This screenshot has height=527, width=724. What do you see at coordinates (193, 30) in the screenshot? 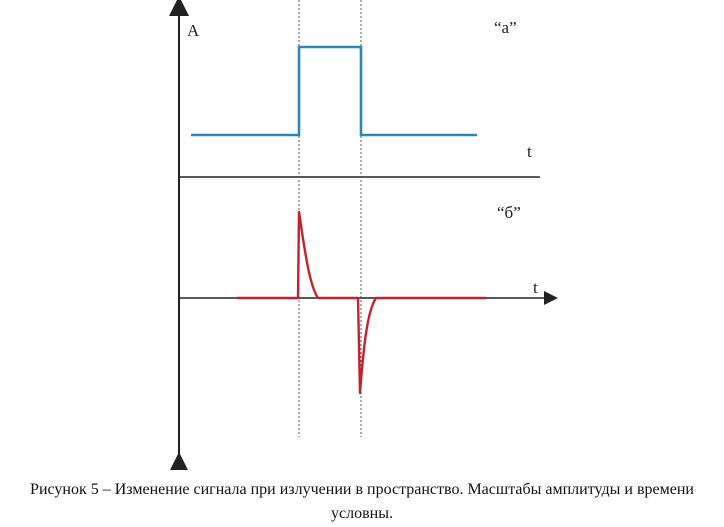
I see `amplitude-label: A` at bounding box center [193, 30].